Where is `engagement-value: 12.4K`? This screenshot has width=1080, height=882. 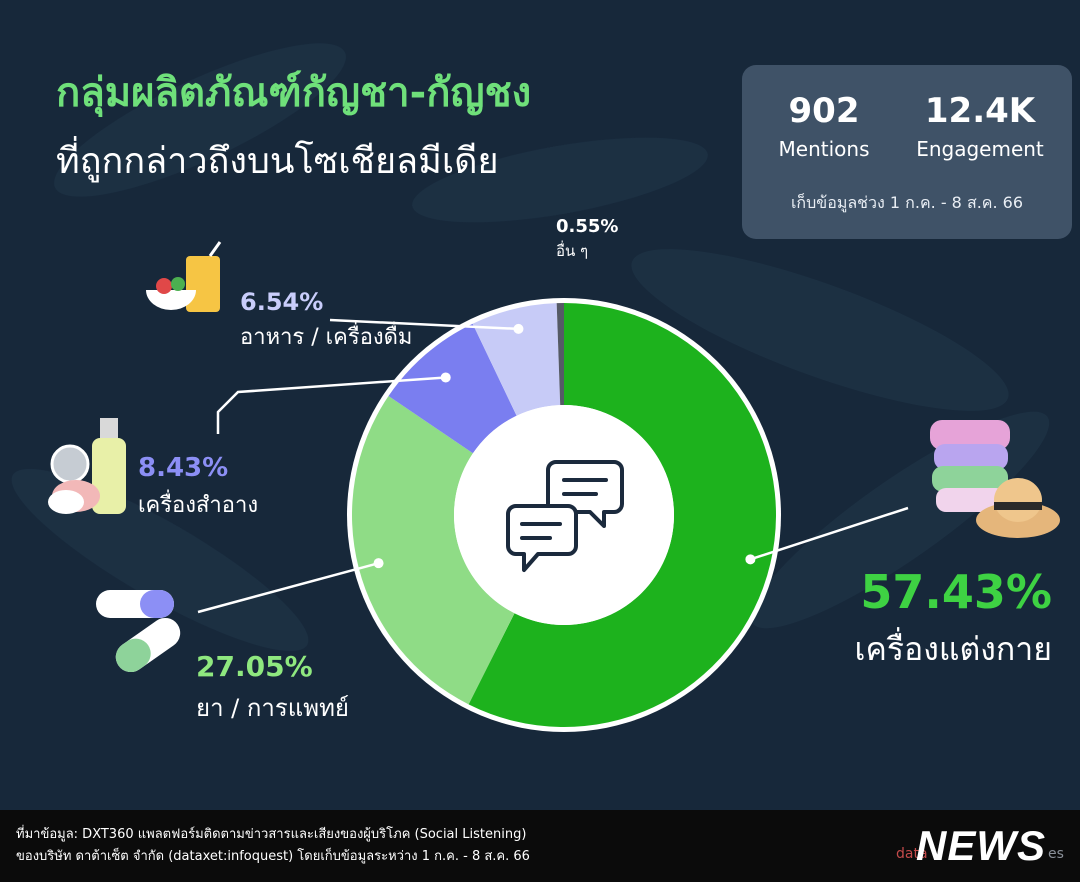
engagement-value: 12.4K is located at coordinates (980, 111).